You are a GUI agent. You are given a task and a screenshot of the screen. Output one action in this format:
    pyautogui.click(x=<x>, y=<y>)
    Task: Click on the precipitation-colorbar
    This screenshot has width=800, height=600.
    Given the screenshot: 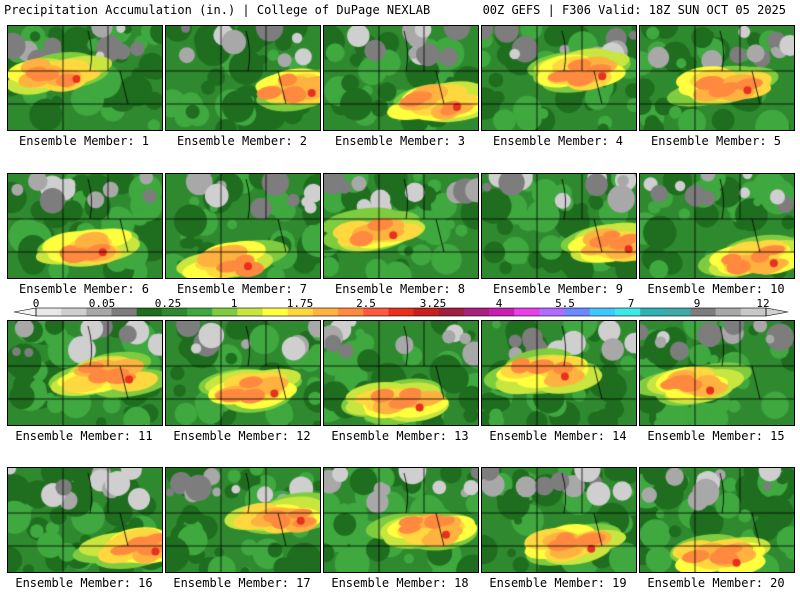 What is the action you would take?
    pyautogui.click(x=401, y=312)
    